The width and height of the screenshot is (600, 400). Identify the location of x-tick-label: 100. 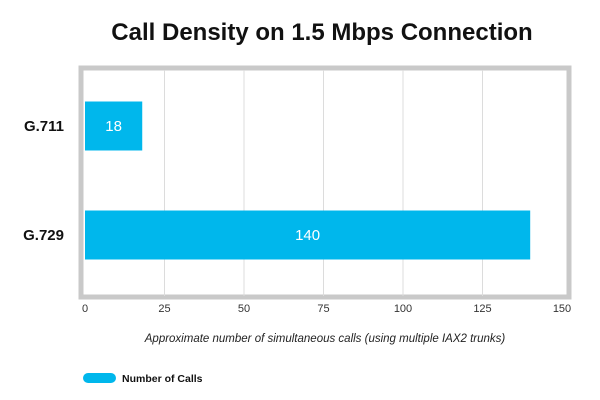
(403, 309).